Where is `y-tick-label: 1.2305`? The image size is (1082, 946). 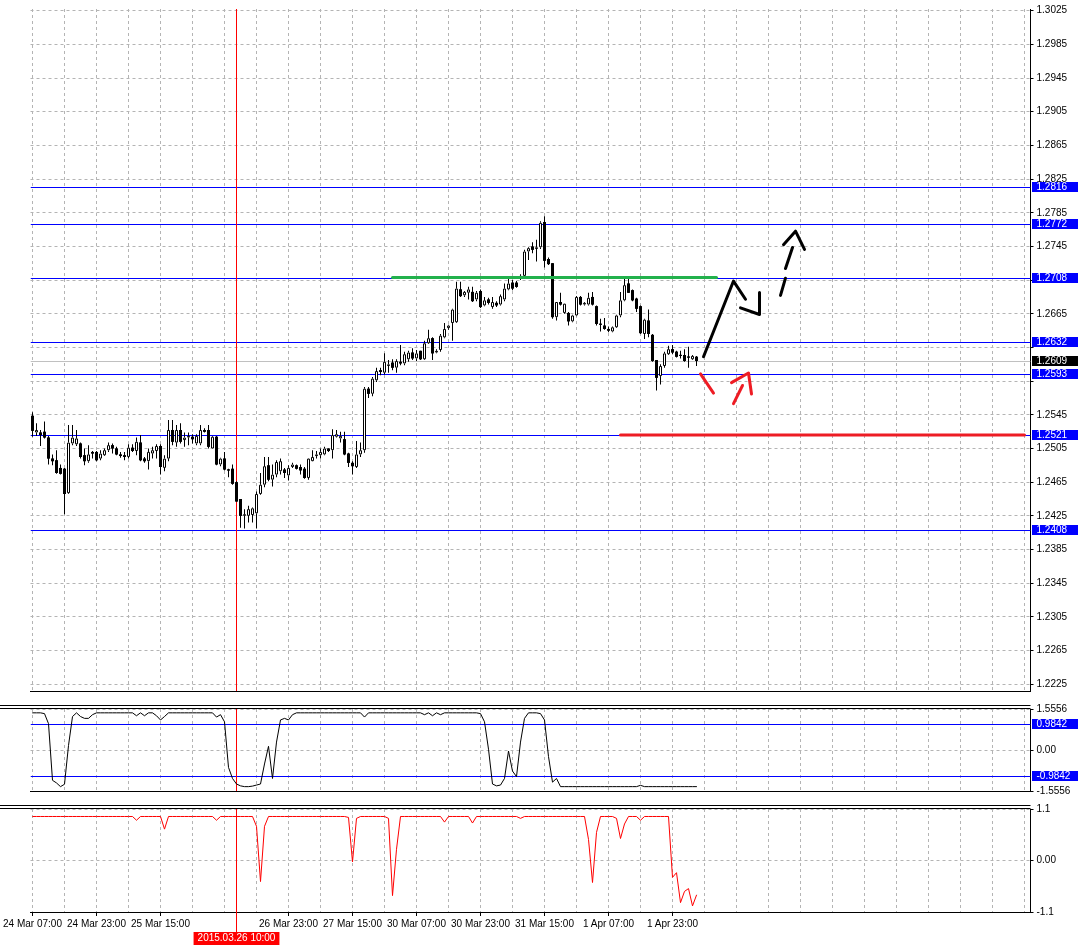
y-tick-label: 1.2305 is located at coordinates (1052, 616).